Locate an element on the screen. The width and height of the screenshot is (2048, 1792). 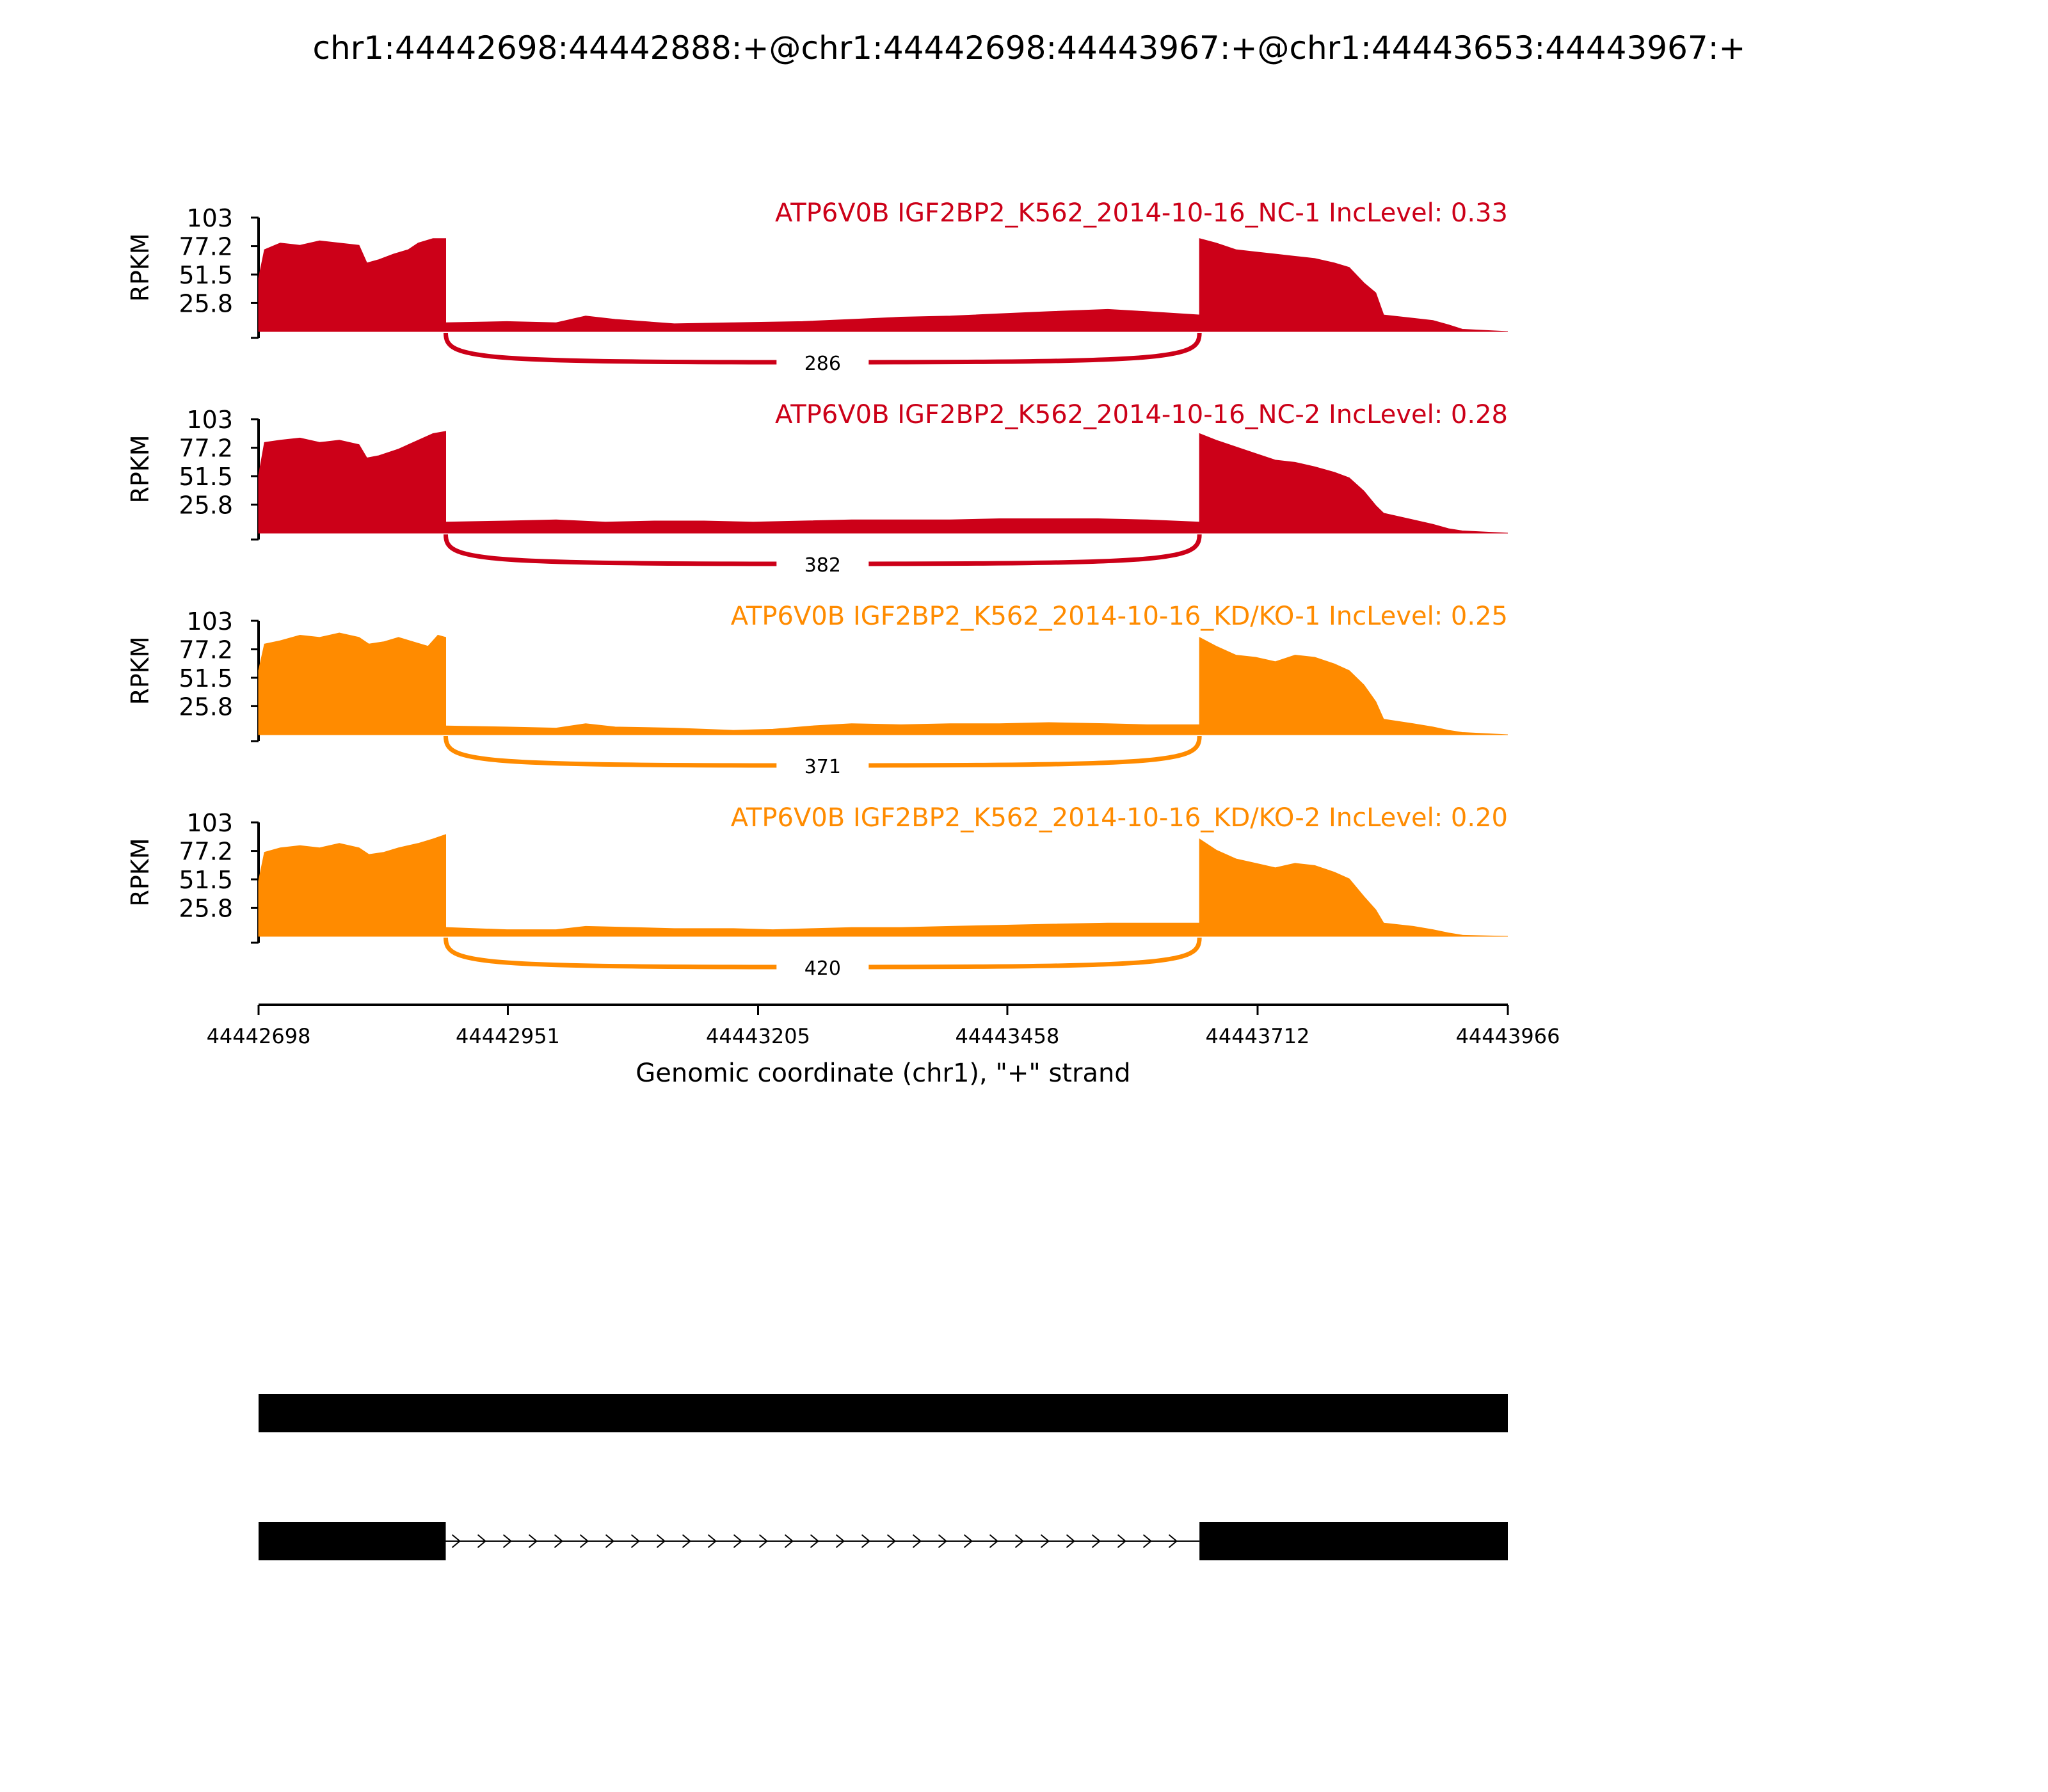
junction-count: 371 is located at coordinates (822, 767).